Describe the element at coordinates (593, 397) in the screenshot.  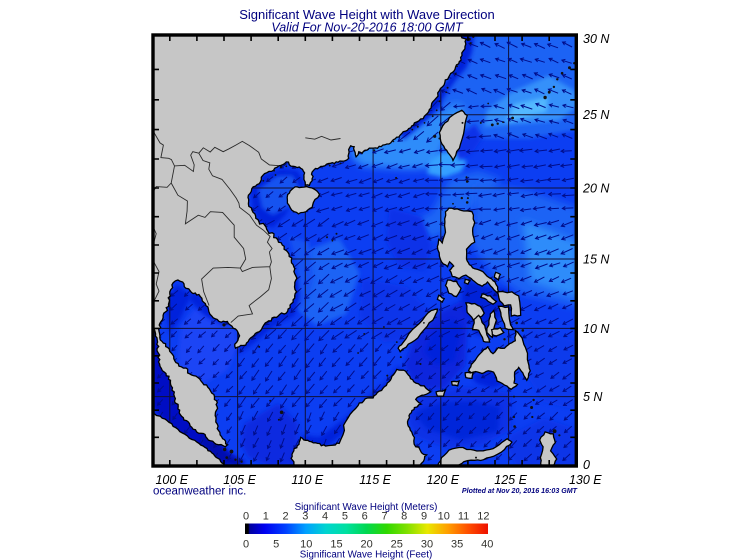
I see `svg-text: 5 N` at that location.